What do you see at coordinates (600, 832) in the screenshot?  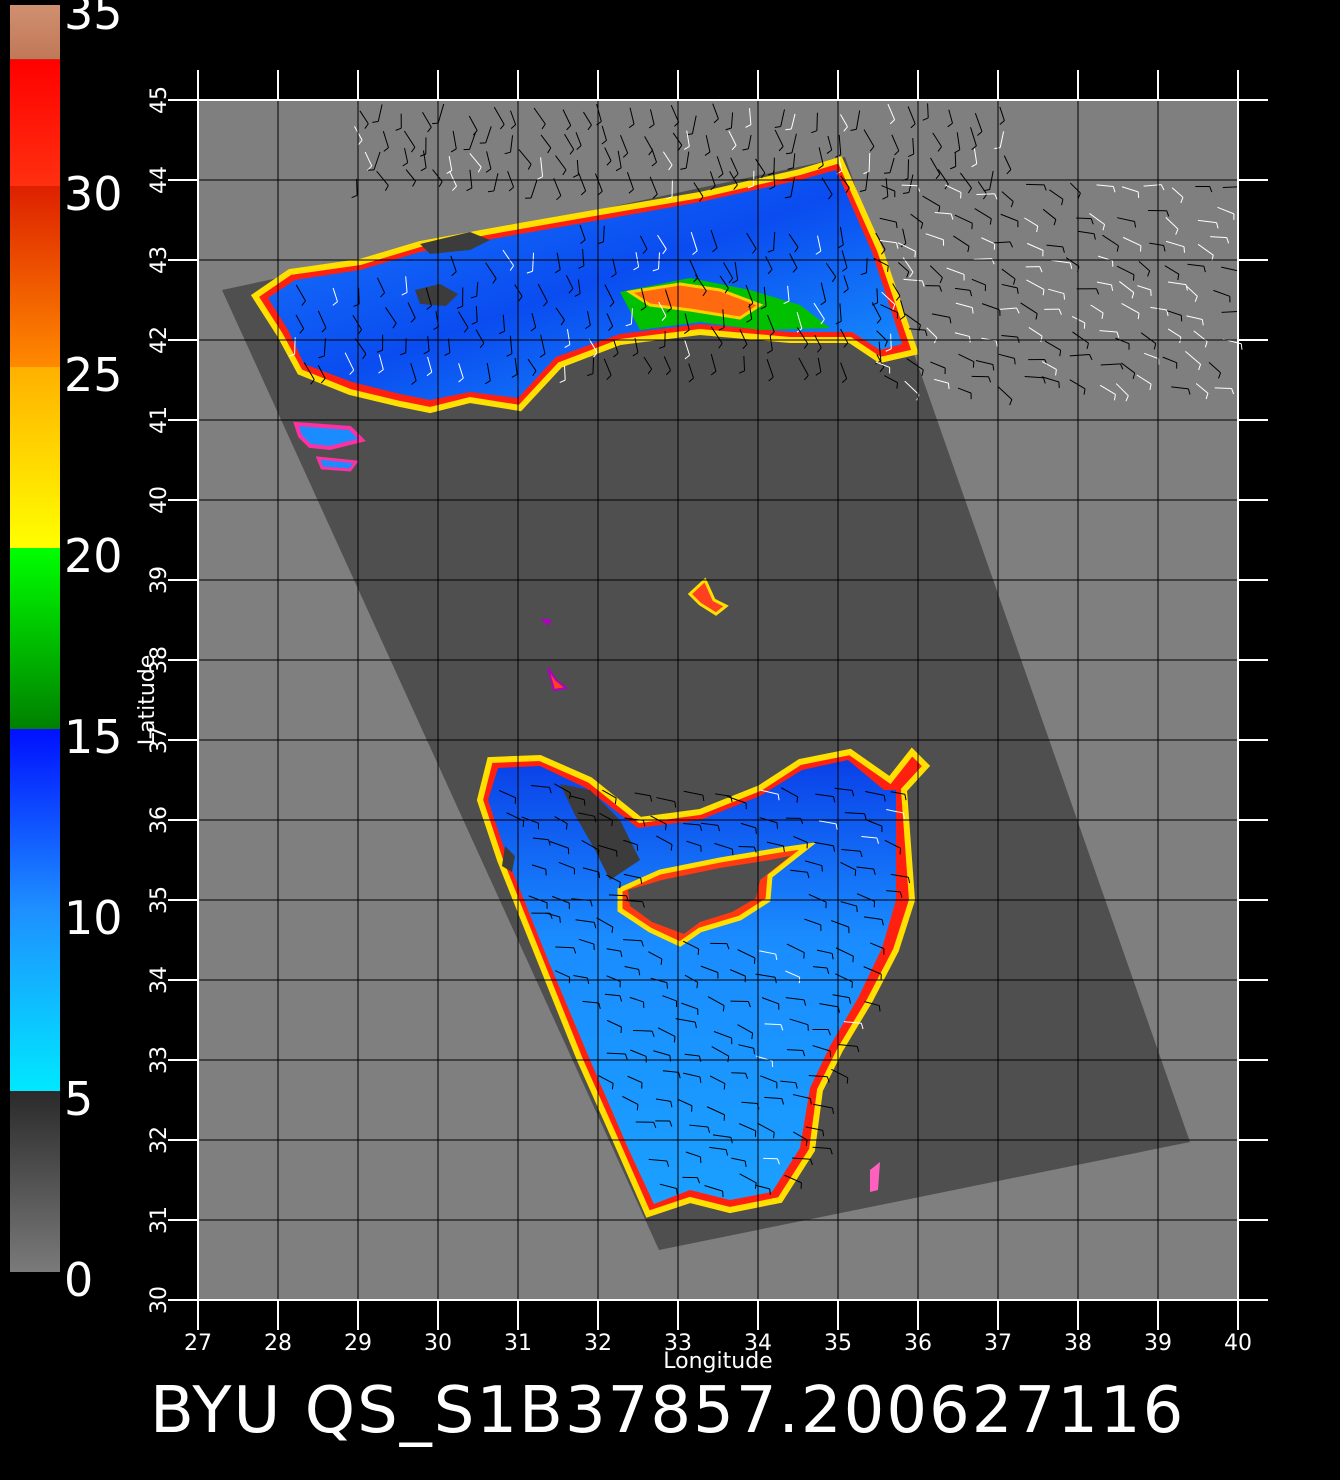 I see `med-calm-patch` at bounding box center [600, 832].